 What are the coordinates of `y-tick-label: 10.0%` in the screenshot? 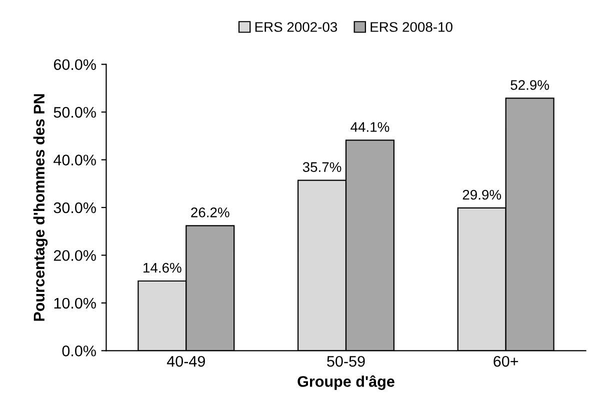 It's located at (75, 303).